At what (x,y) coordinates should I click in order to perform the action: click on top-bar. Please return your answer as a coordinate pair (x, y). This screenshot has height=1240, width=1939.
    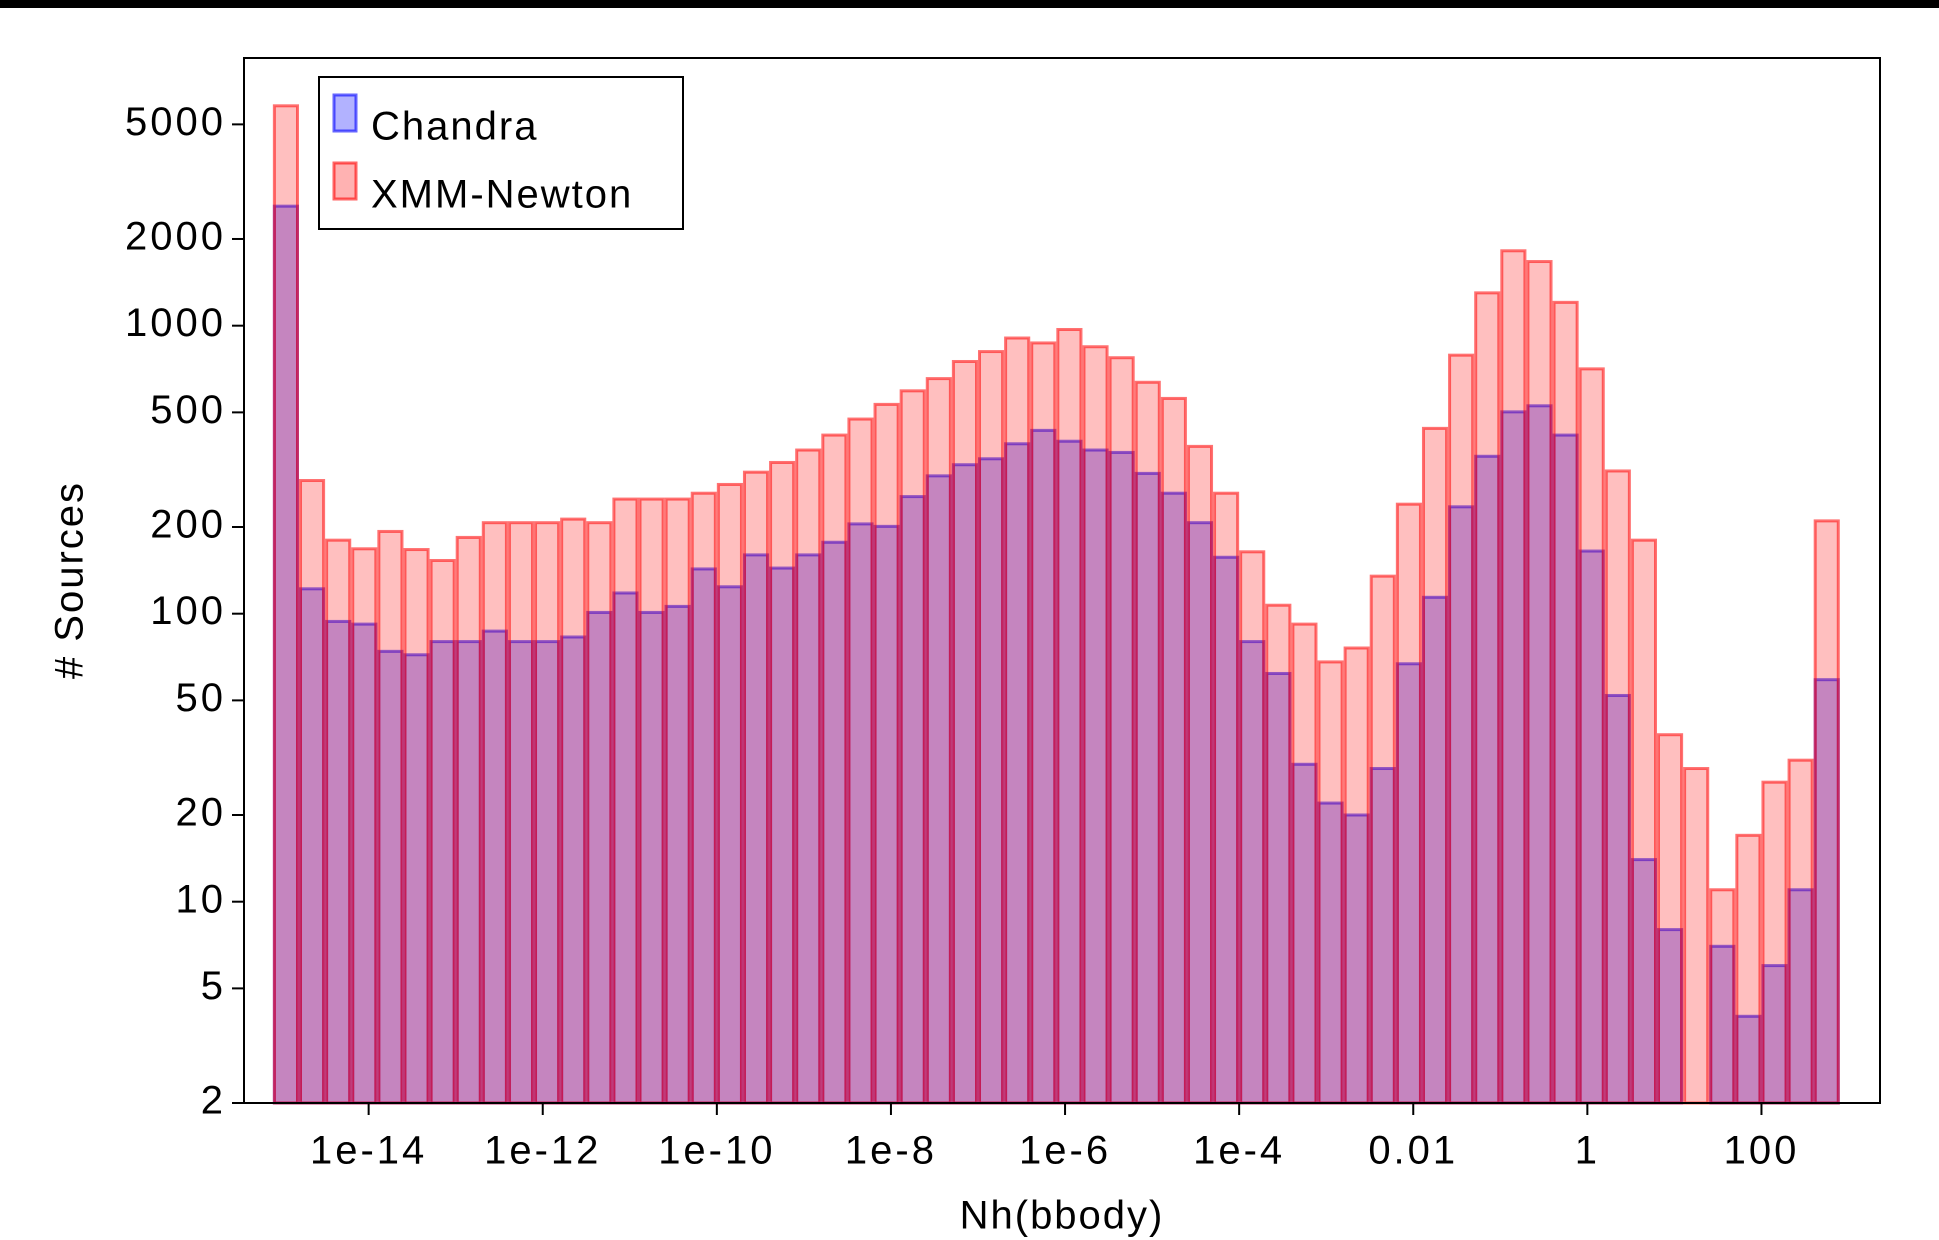
    Looking at the image, I should click on (969, 4).